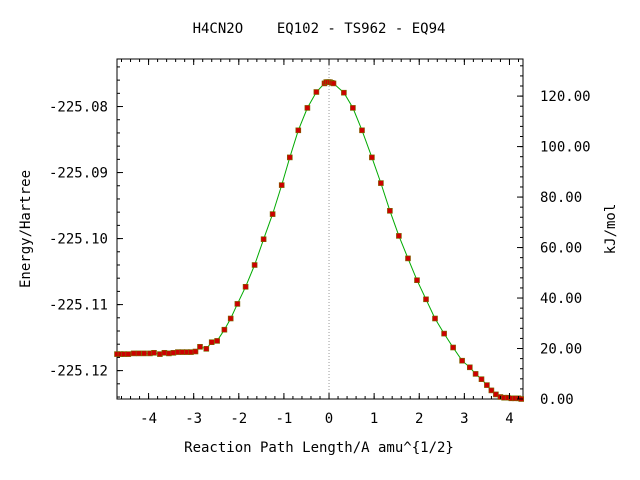 Image resolution: width=640 pixels, height=480 pixels. What do you see at coordinates (374, 419) in the screenshot?
I see `x-tick-label: 1` at bounding box center [374, 419].